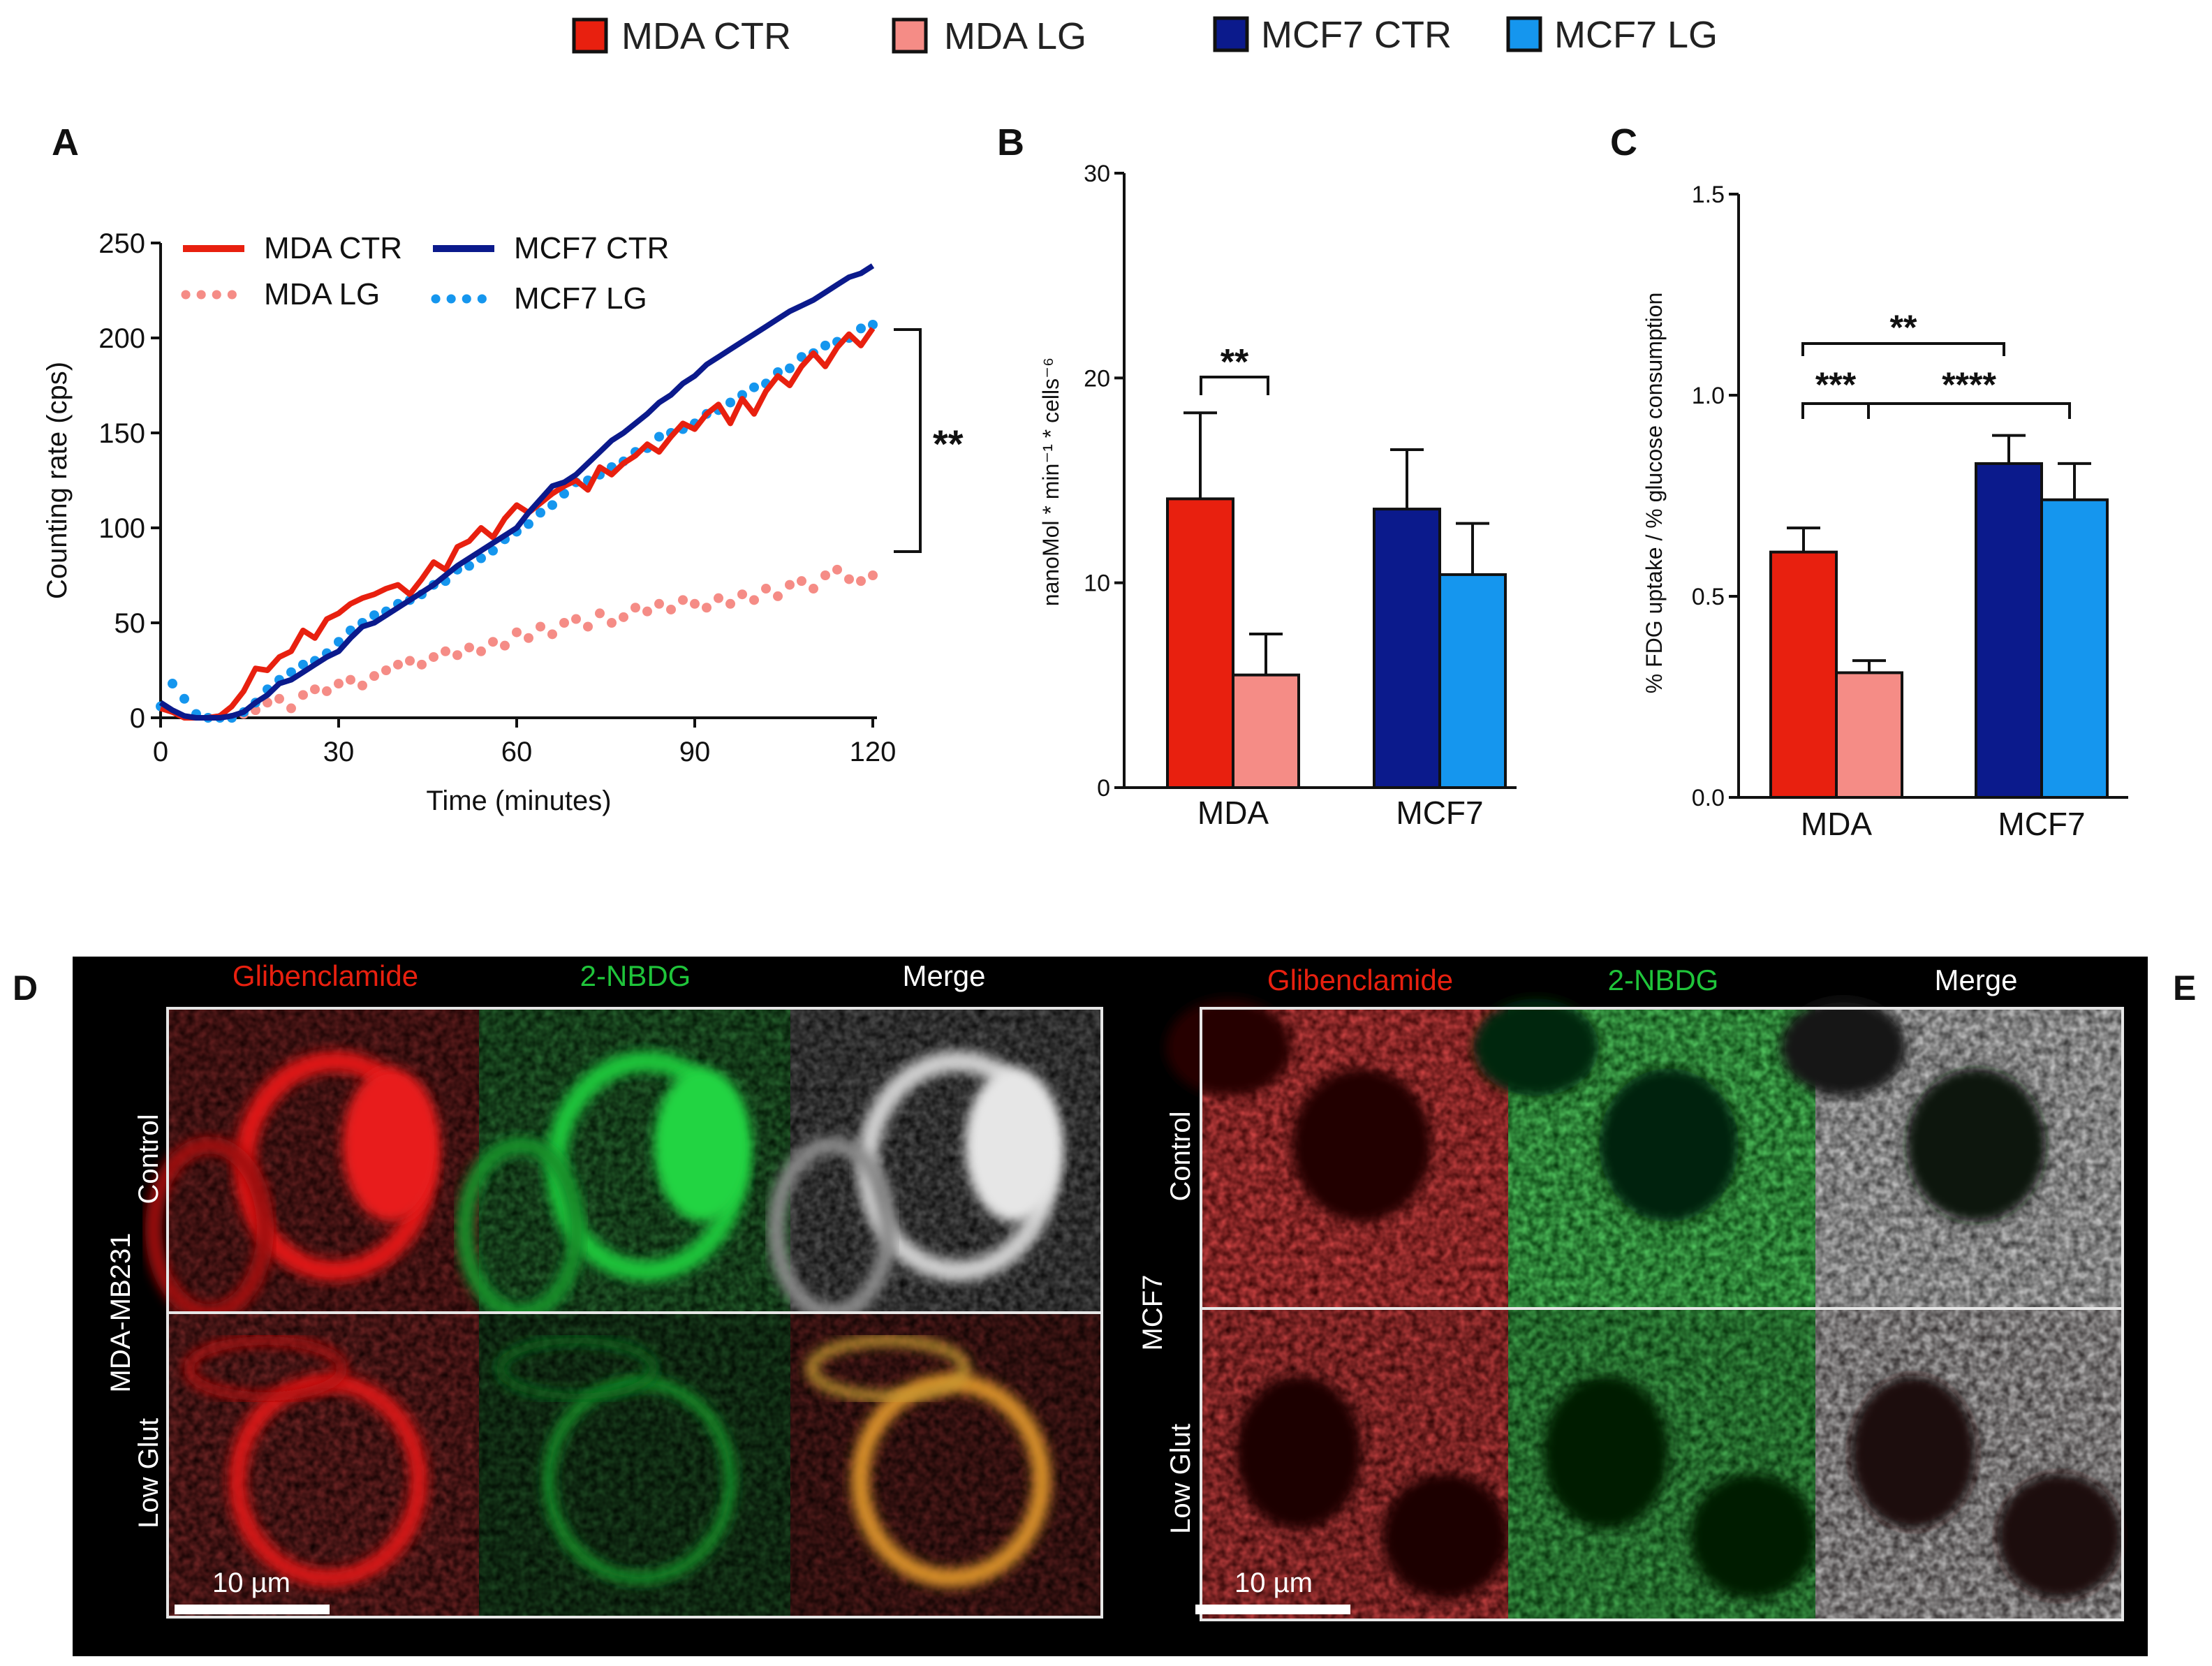  Describe the element at coordinates (1869, 735) in the screenshot. I see `bar-c-mda-lg` at that location.